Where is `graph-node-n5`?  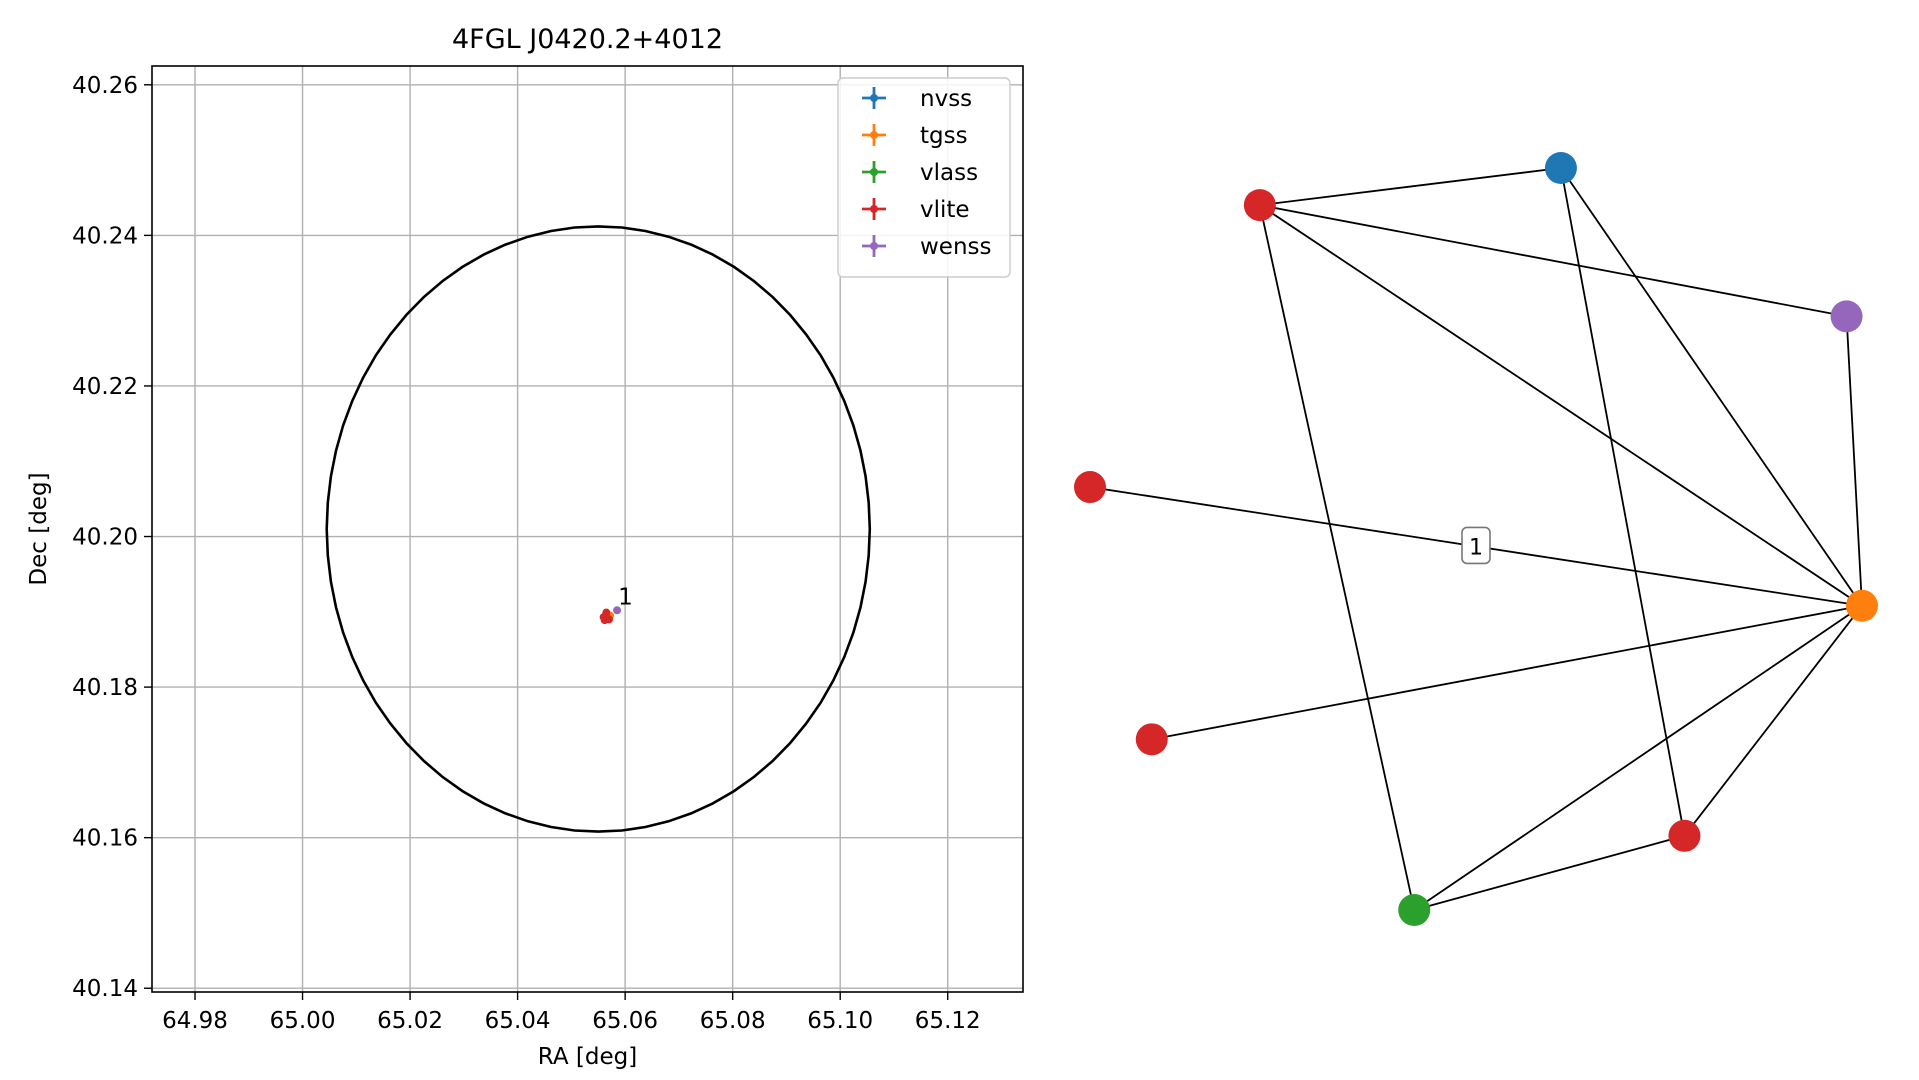
graph-node-n5 is located at coordinates (1862, 605).